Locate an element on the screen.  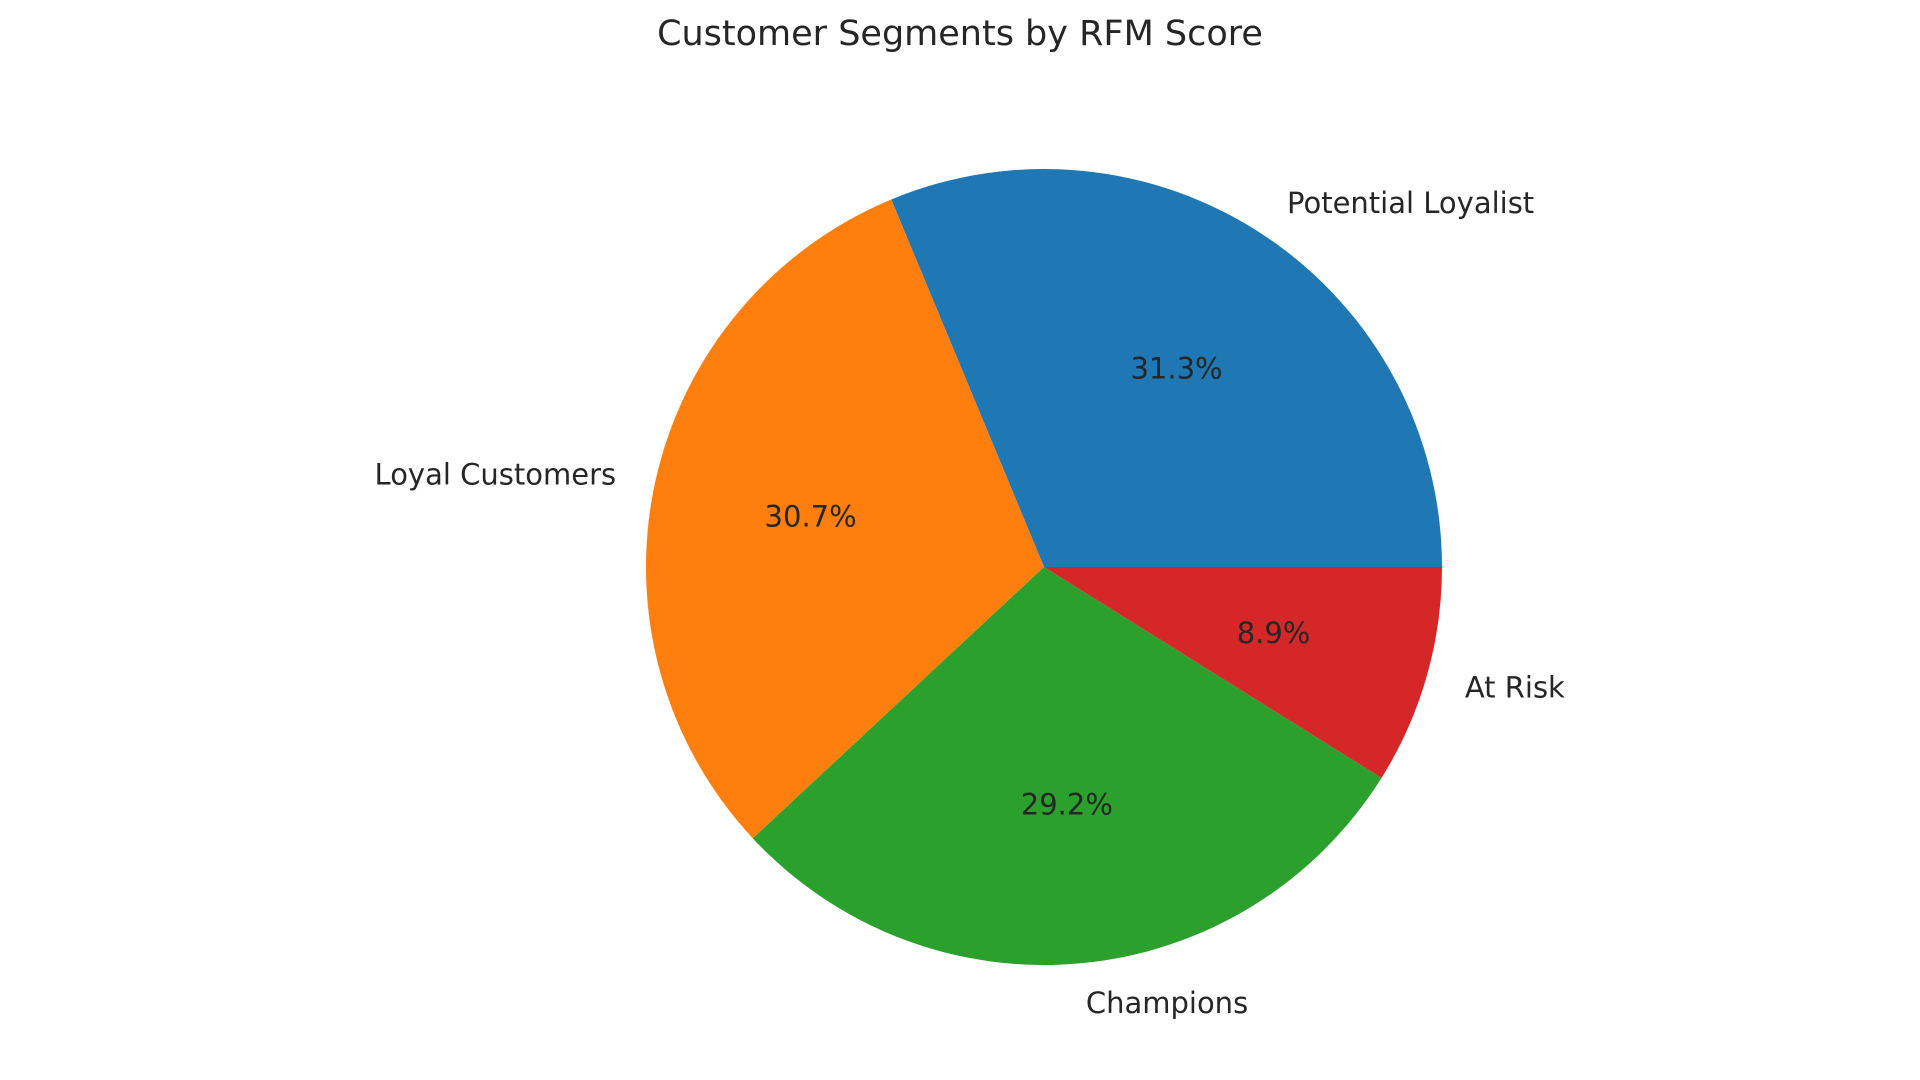
pie-slice-loyal-customers is located at coordinates (845, 519).